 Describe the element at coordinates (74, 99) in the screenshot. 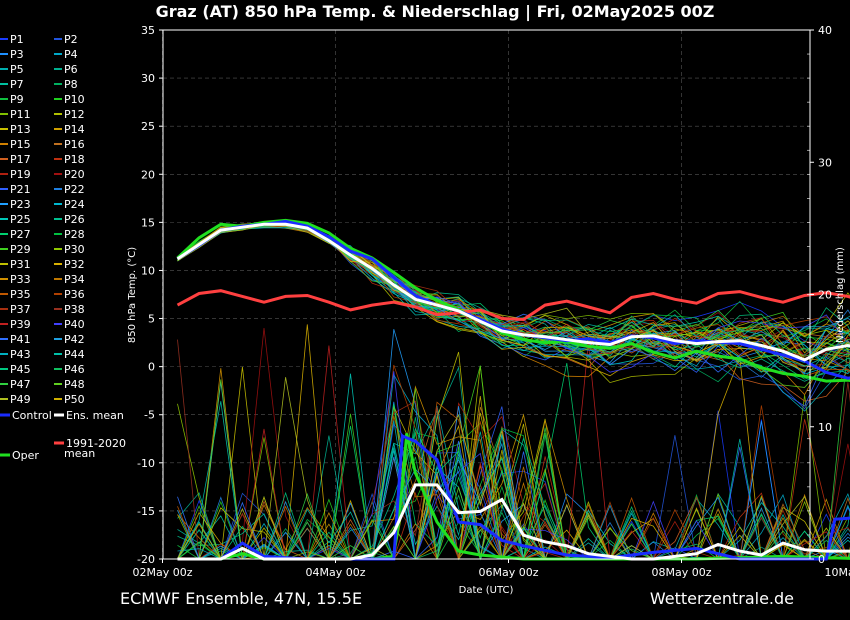

I see `legend-label-P10: P10` at that location.